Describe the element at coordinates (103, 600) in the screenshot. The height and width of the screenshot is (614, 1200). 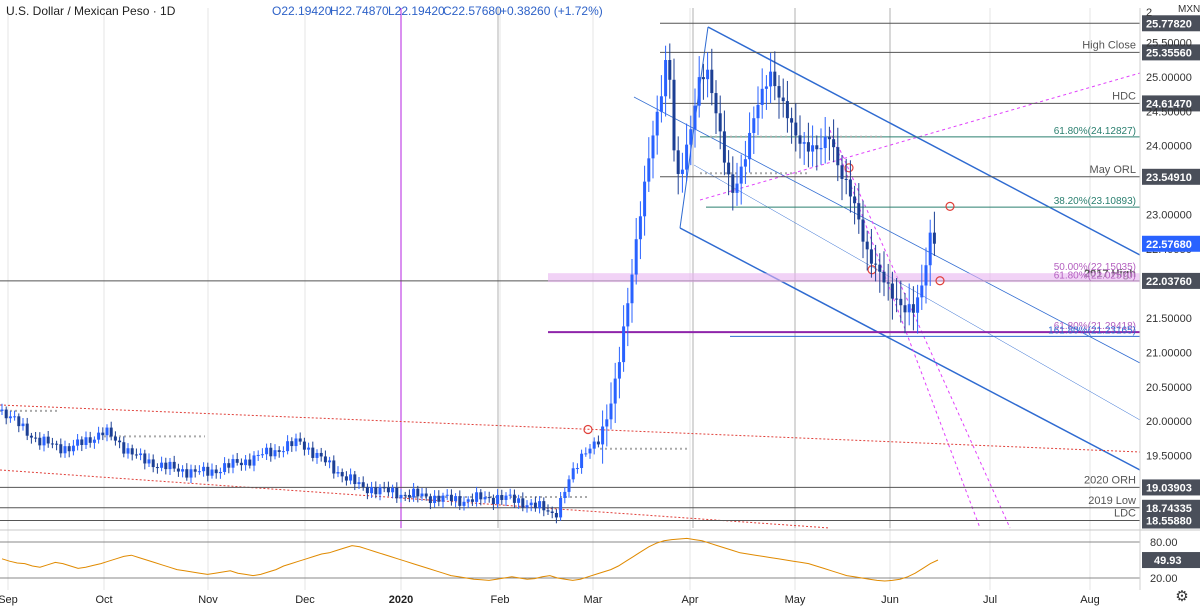
I see `time-axis-label: Oct` at that location.